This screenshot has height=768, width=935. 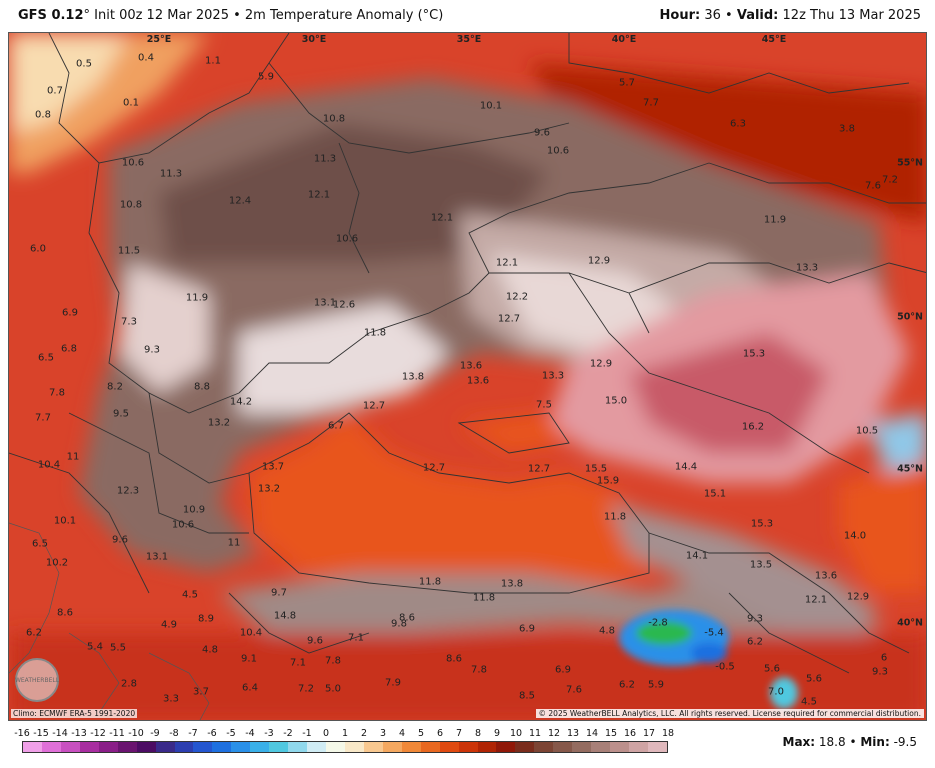 I want to click on legend-tick-label: -16, so click(x=22, y=733).